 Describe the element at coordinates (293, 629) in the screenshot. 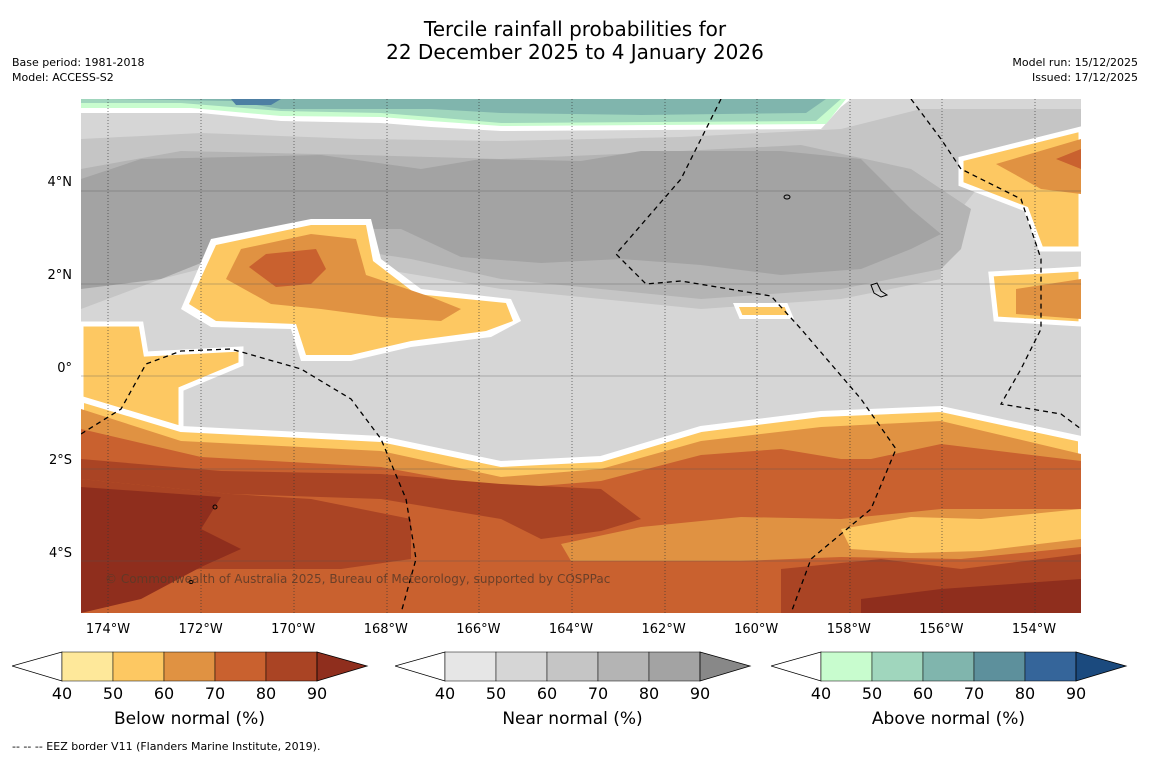

I see `lon-tick-label: 170°W` at that location.